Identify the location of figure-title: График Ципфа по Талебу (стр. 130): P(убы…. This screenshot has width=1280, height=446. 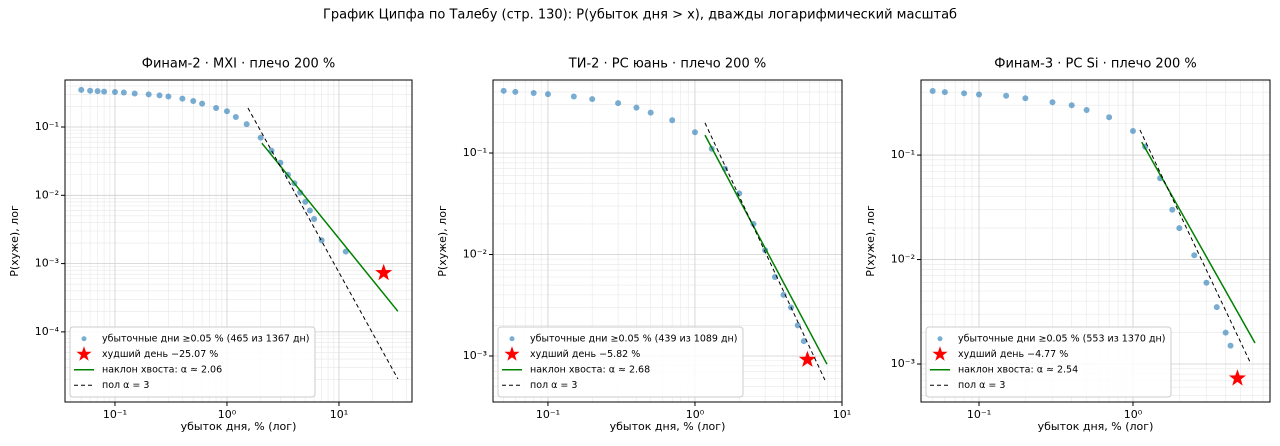
(640, 15).